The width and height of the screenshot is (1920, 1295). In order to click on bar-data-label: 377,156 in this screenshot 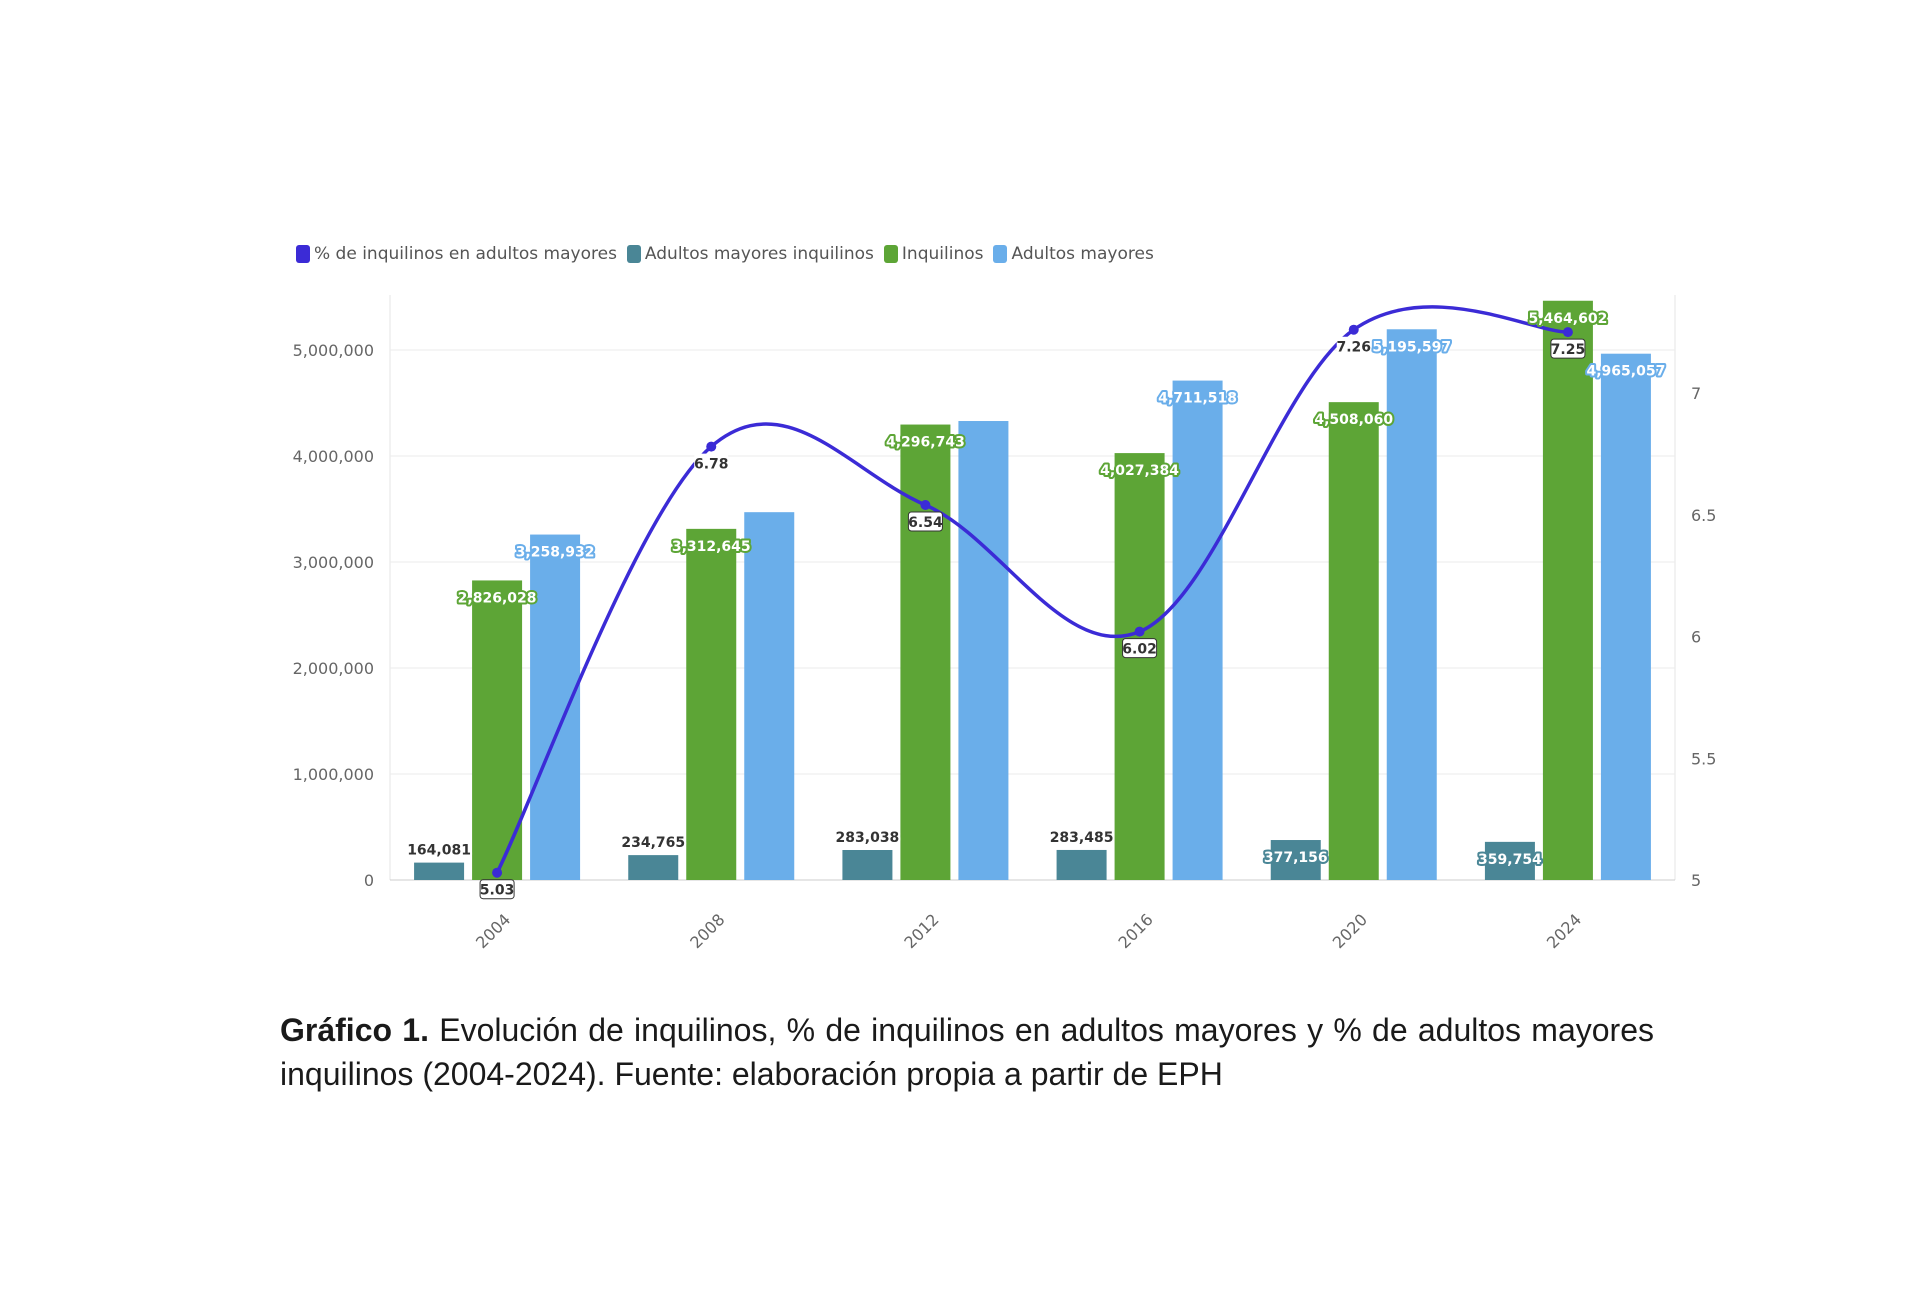, I will do `click(1296, 858)`.